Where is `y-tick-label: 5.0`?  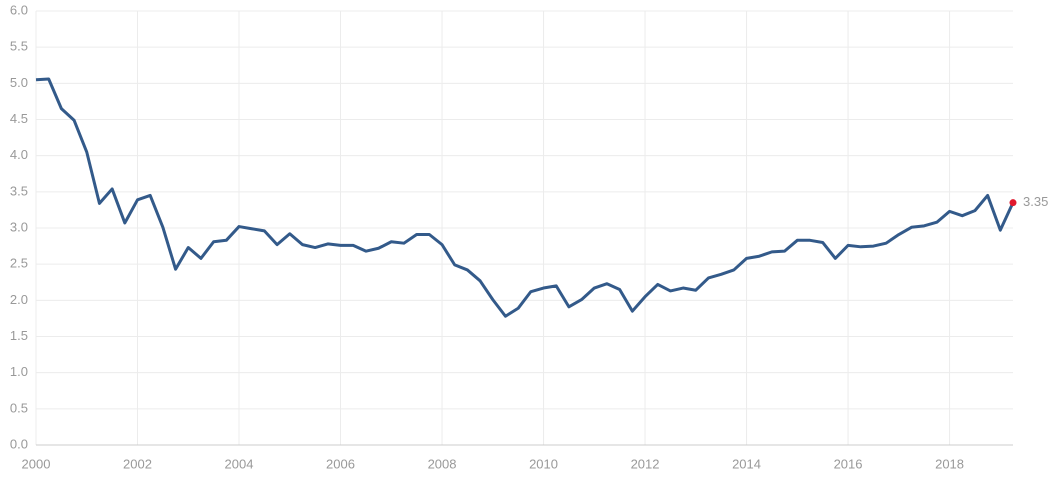
y-tick-label: 5.0 is located at coordinates (19, 82).